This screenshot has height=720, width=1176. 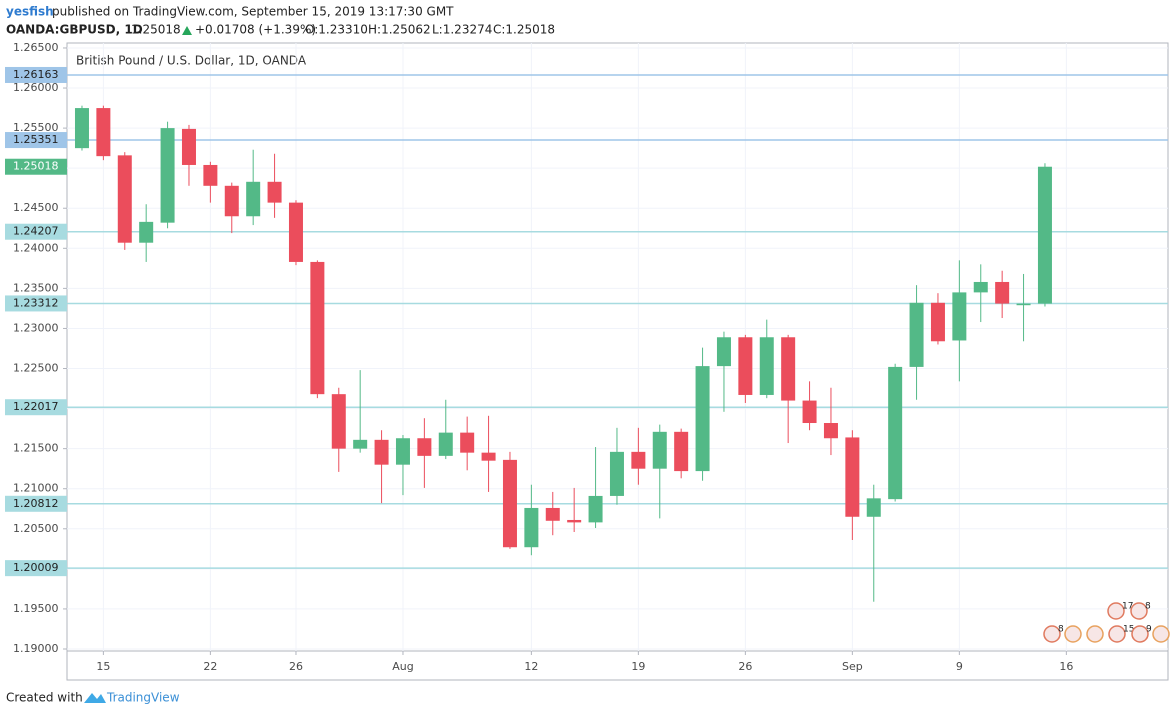 What do you see at coordinates (103, 666) in the screenshot?
I see `x-tick-label: 15` at bounding box center [103, 666].